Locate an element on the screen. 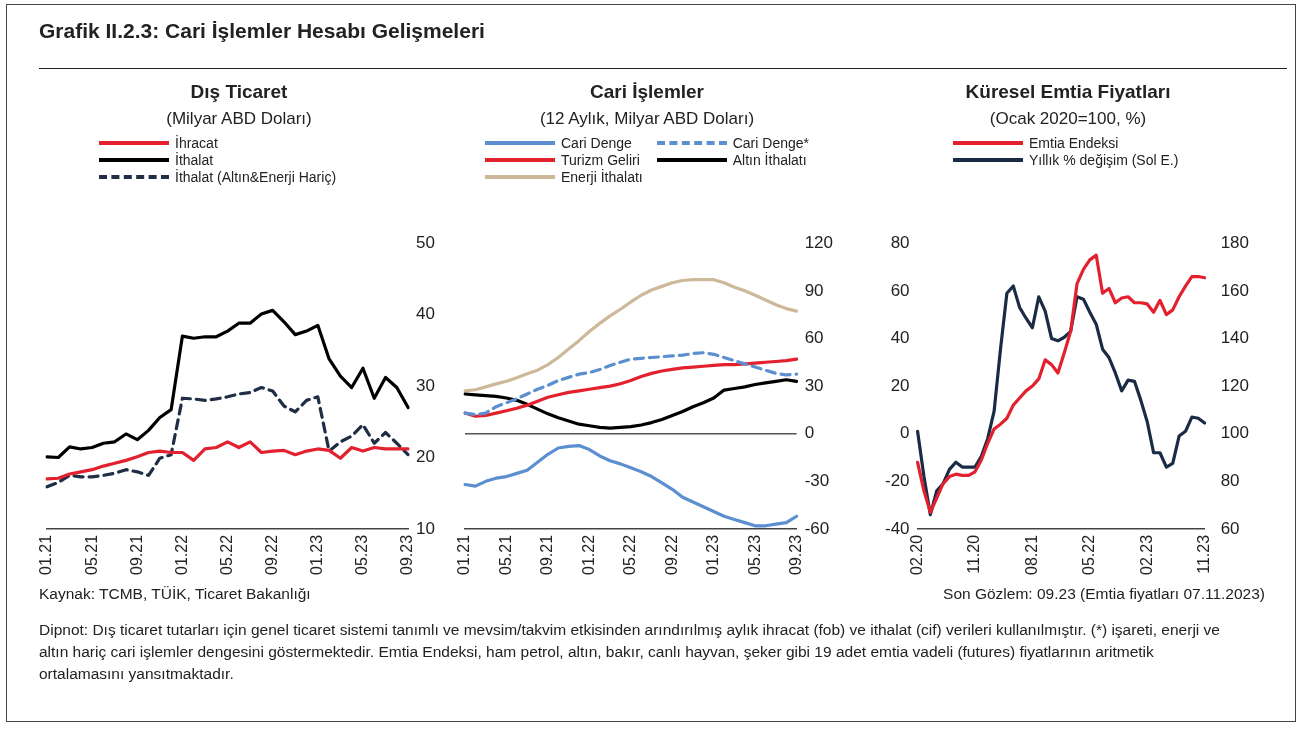 The height and width of the screenshot is (729, 1303). y-tick-label: -60 is located at coordinates (817, 528).